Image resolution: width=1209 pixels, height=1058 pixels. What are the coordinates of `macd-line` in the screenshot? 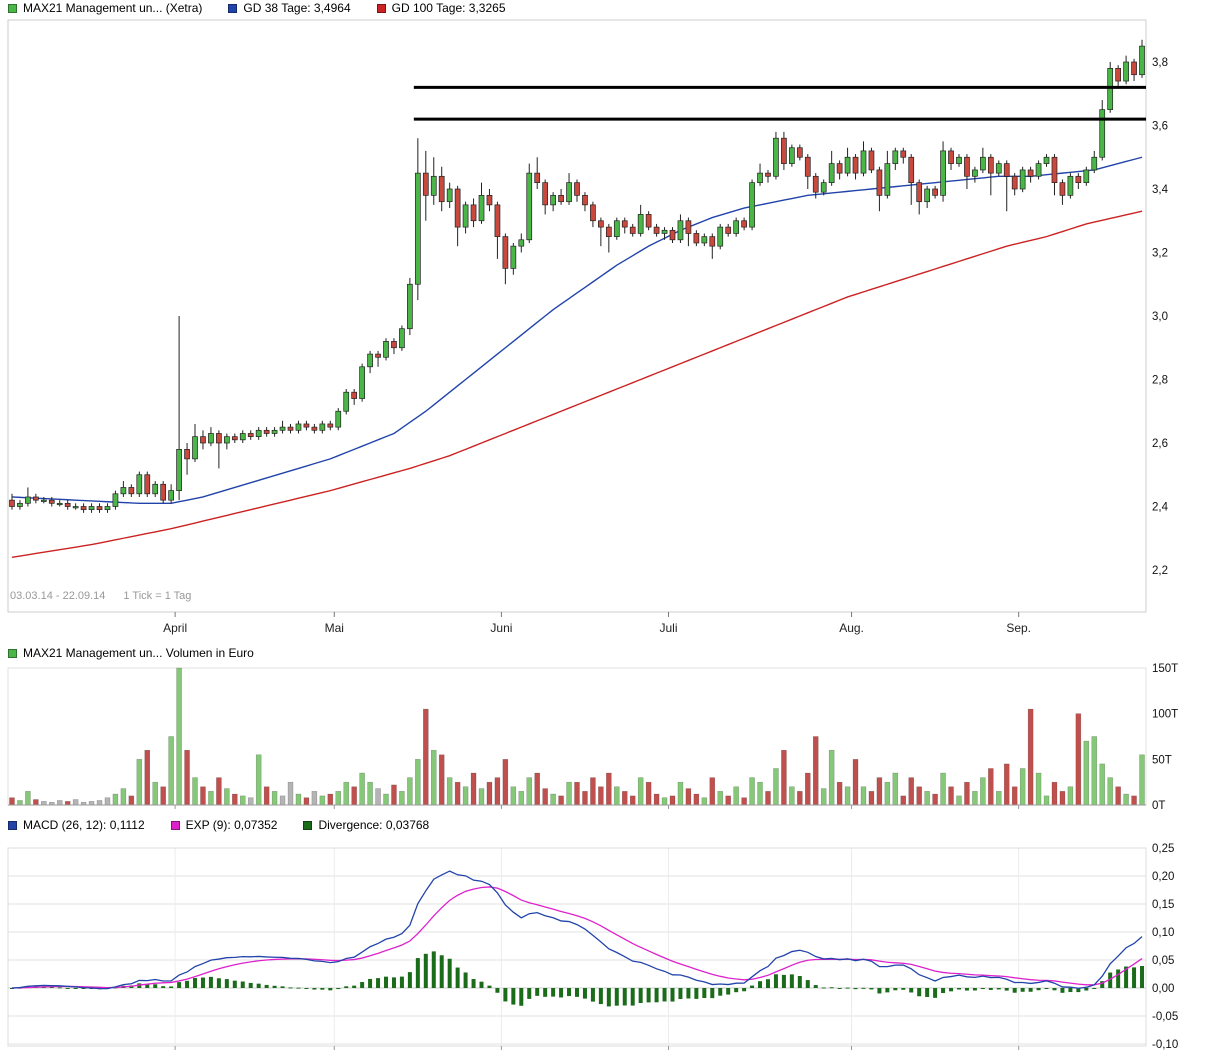 It's located at (577, 930).